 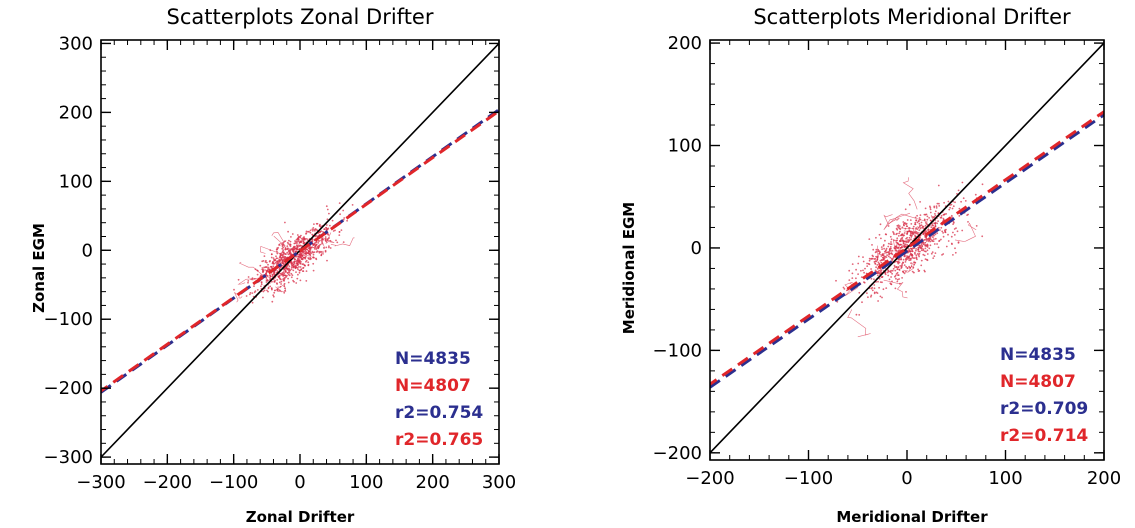 What do you see at coordinates (912, 17) in the screenshot?
I see `chart-title: Scatterplots Meridional Drifter` at bounding box center [912, 17].